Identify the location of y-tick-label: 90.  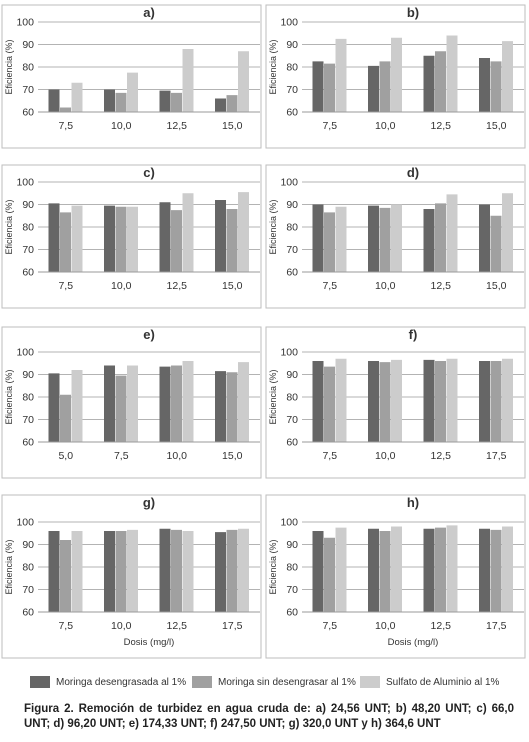
(28, 545).